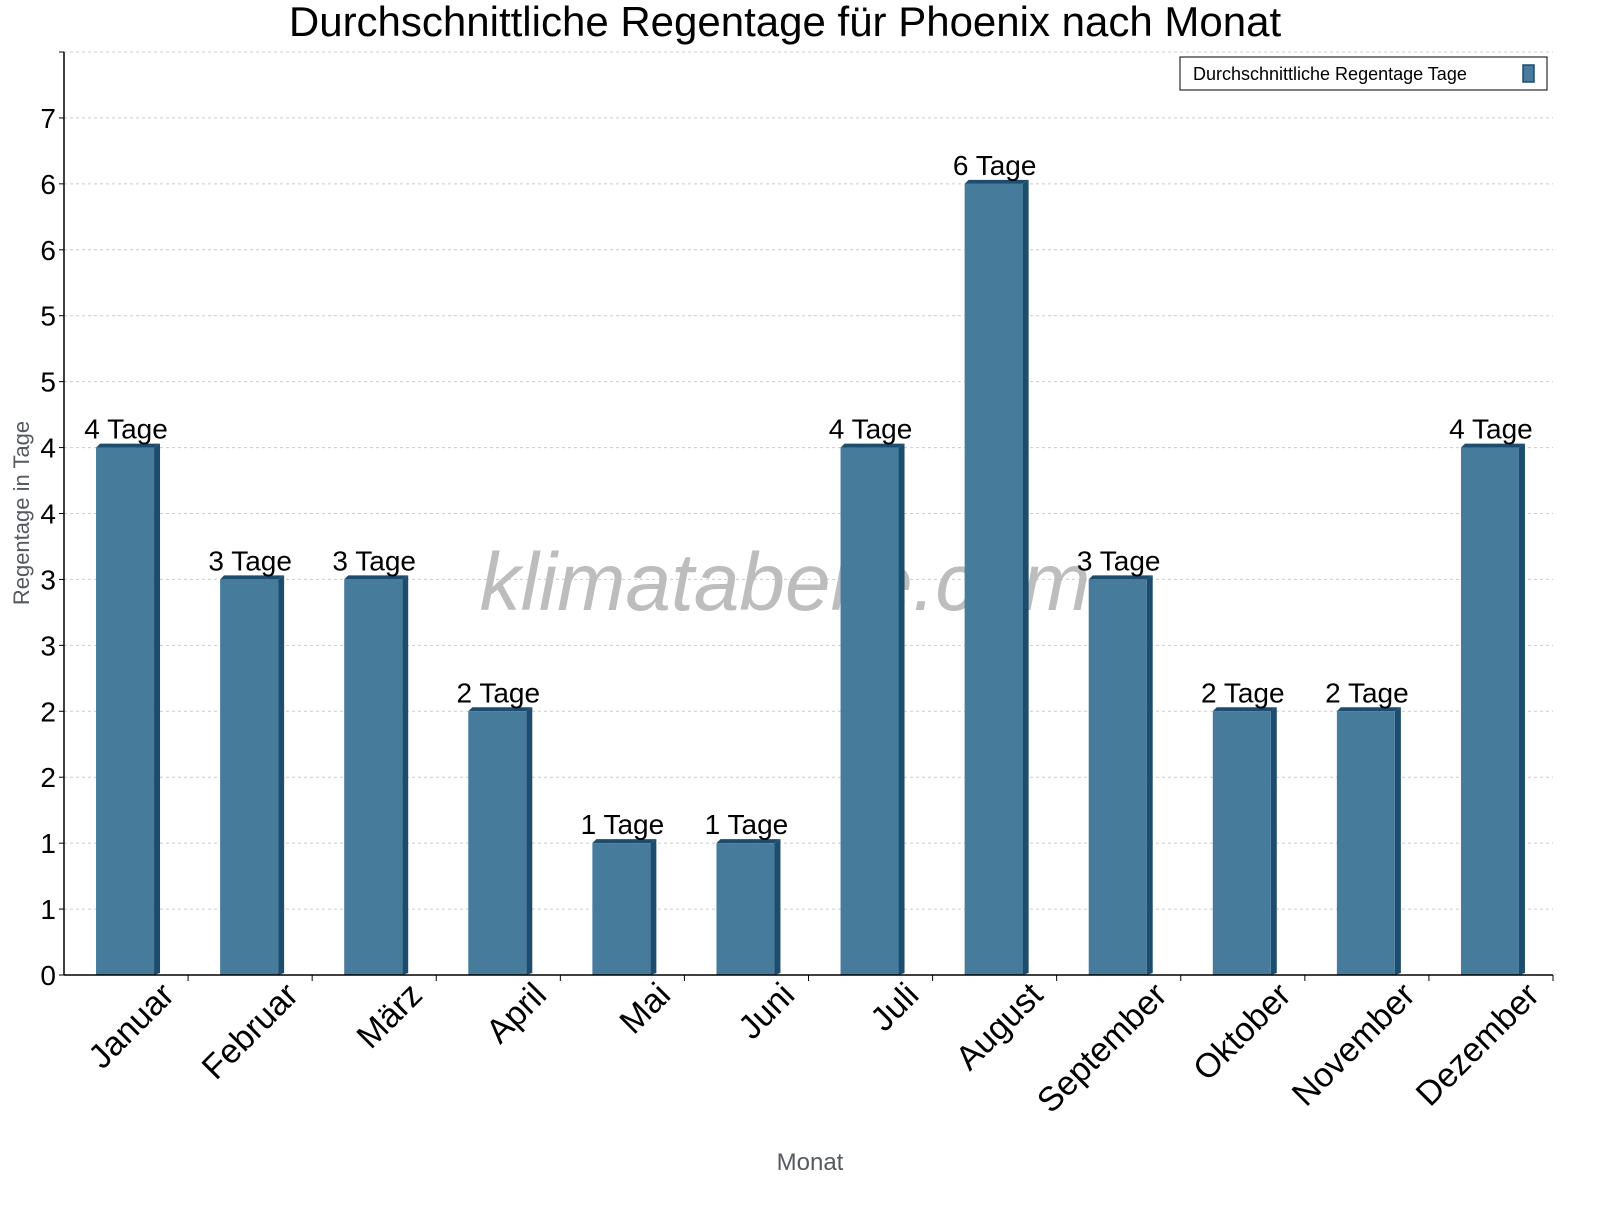 Image resolution: width=1600 pixels, height=1205 pixels. I want to click on y-axis-label: Regentage in Tage, so click(21, 513).